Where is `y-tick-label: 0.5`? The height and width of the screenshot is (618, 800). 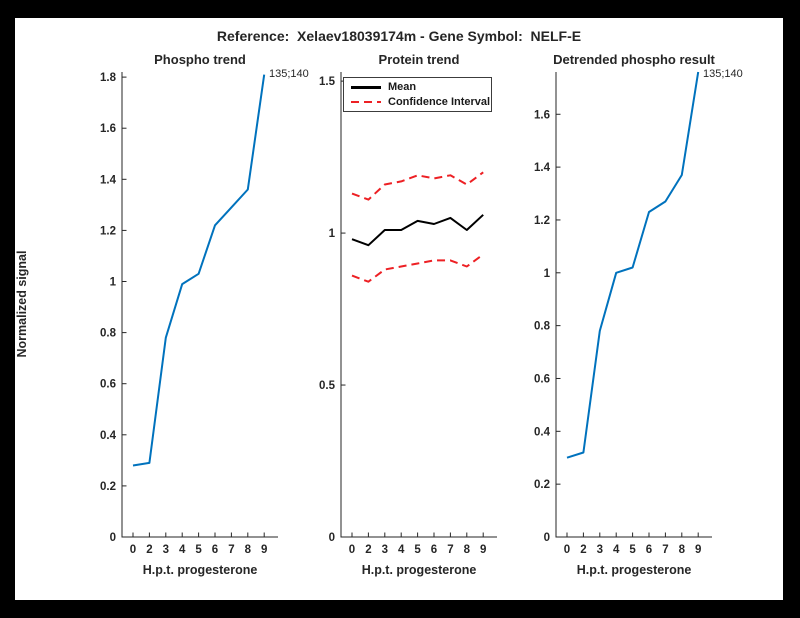
y-tick-label: 0.5 is located at coordinates (327, 386).